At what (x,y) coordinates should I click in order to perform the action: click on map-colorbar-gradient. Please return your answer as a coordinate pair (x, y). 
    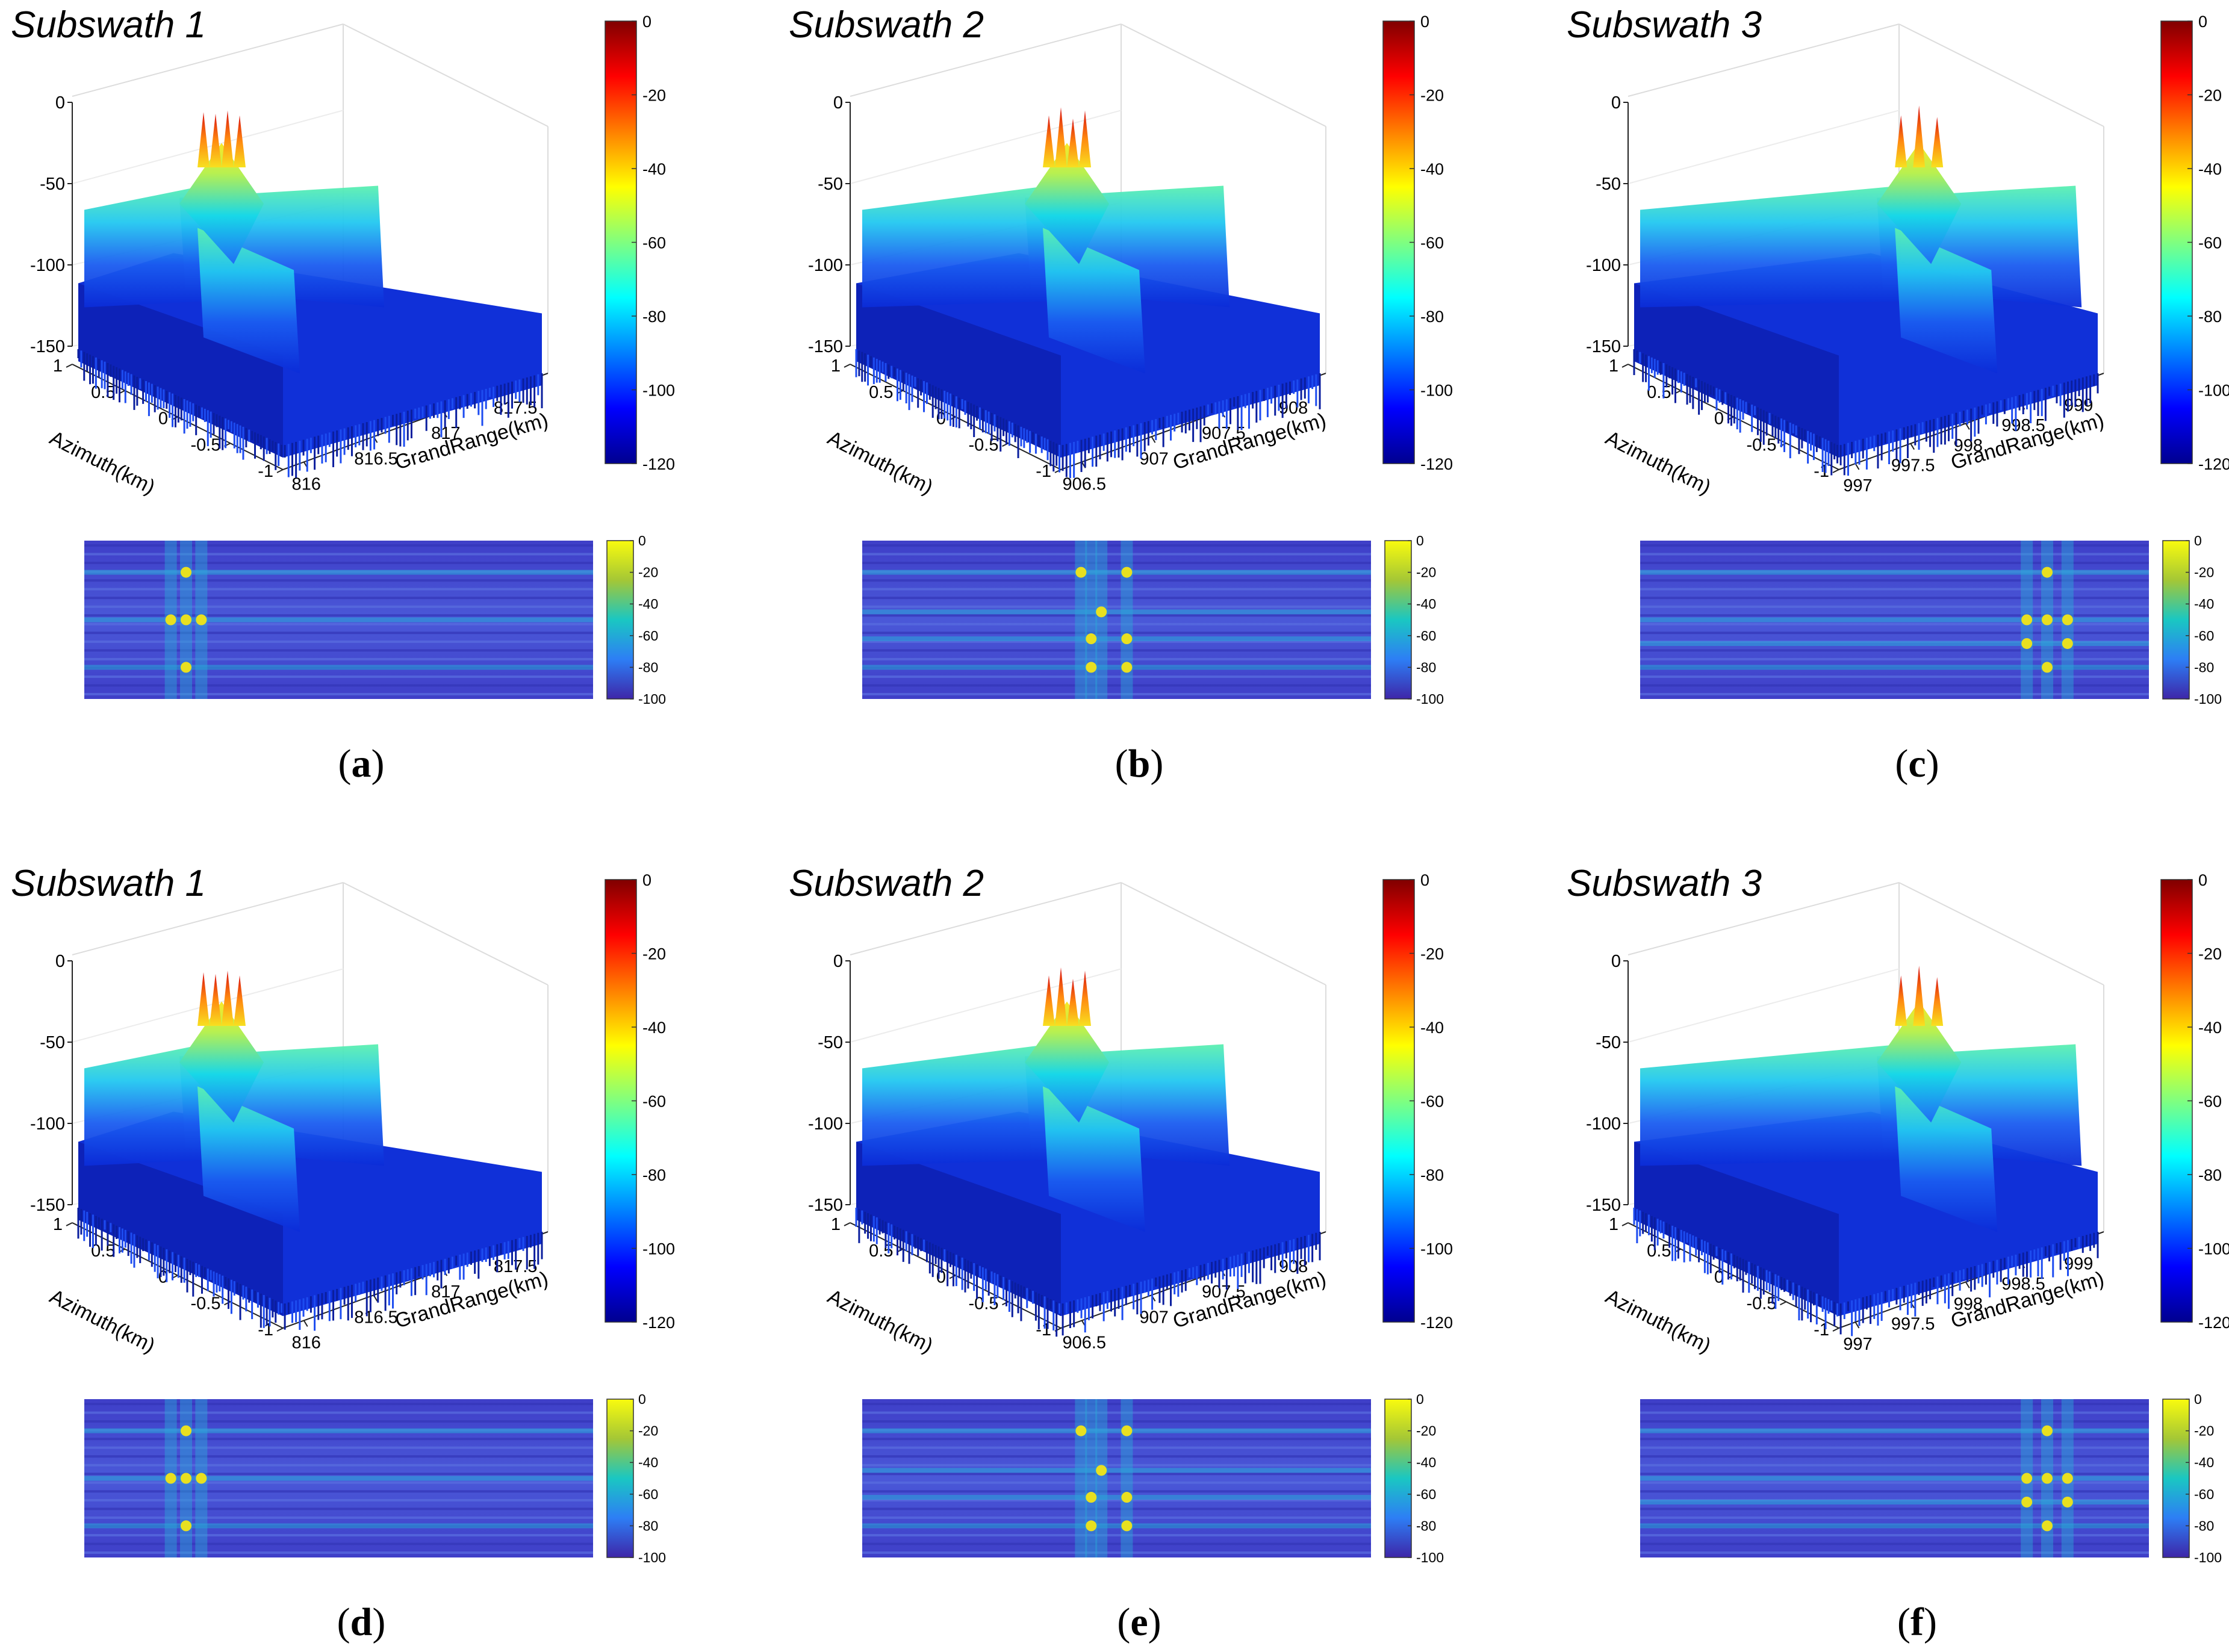
    Looking at the image, I should click on (620, 1478).